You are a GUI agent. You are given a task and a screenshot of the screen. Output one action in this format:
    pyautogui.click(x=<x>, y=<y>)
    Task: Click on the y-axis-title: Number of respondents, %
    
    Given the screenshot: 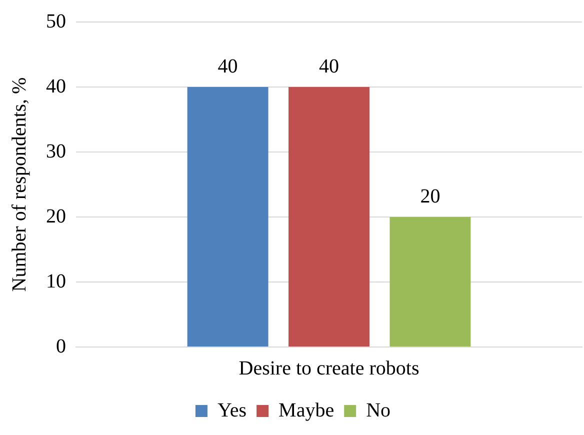 What is the action you would take?
    pyautogui.click(x=19, y=184)
    